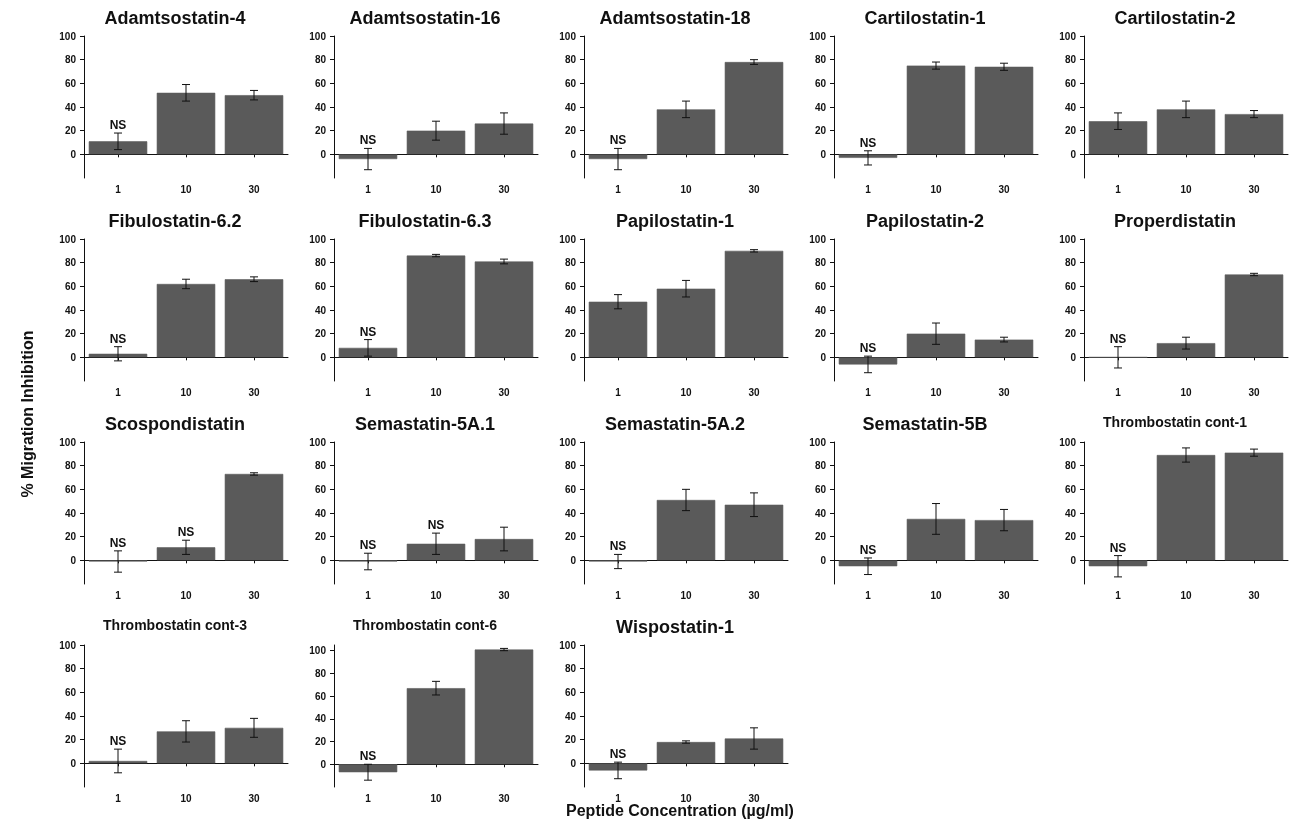 The width and height of the screenshot is (1300, 825). What do you see at coordinates (675, 627) in the screenshot?
I see `chart-title: Wispostatin-1` at bounding box center [675, 627].